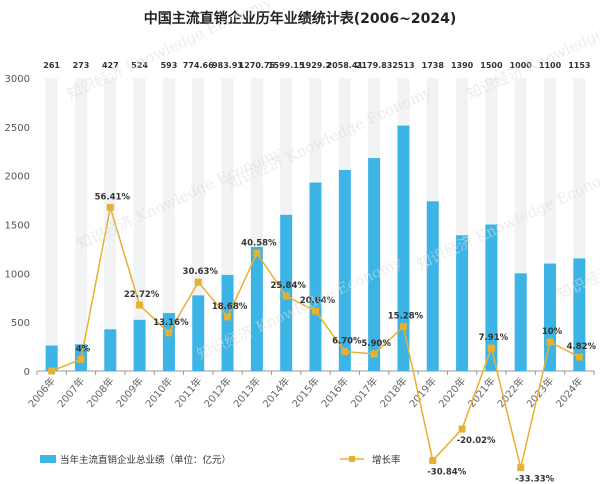  I want to click on bar-value-label: 2179.83, so click(374, 65).